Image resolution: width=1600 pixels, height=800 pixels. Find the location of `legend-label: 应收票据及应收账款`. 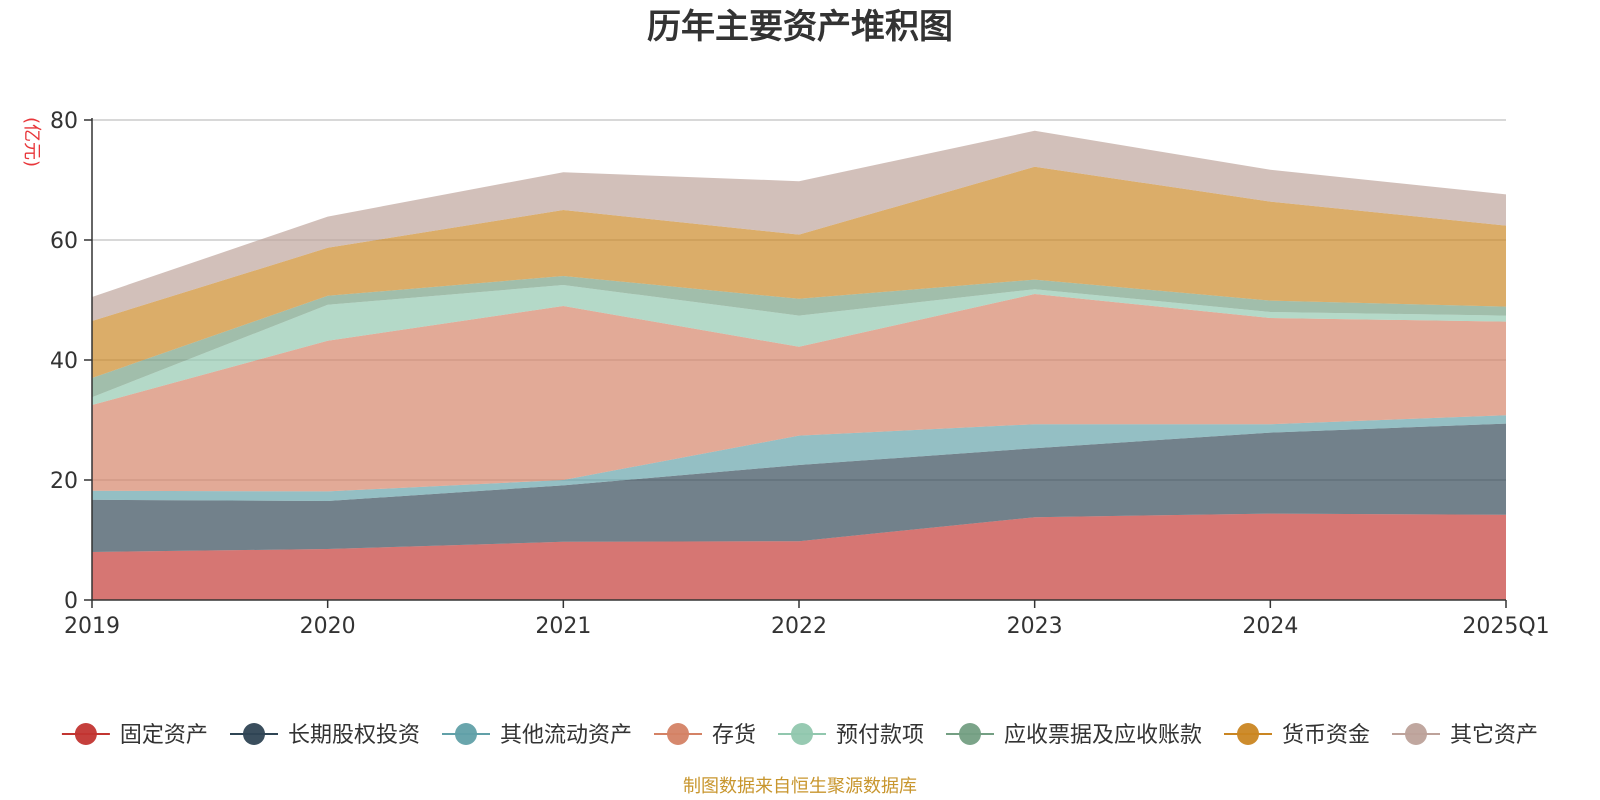

legend-label: 应收票据及应收账款 is located at coordinates (1103, 735).